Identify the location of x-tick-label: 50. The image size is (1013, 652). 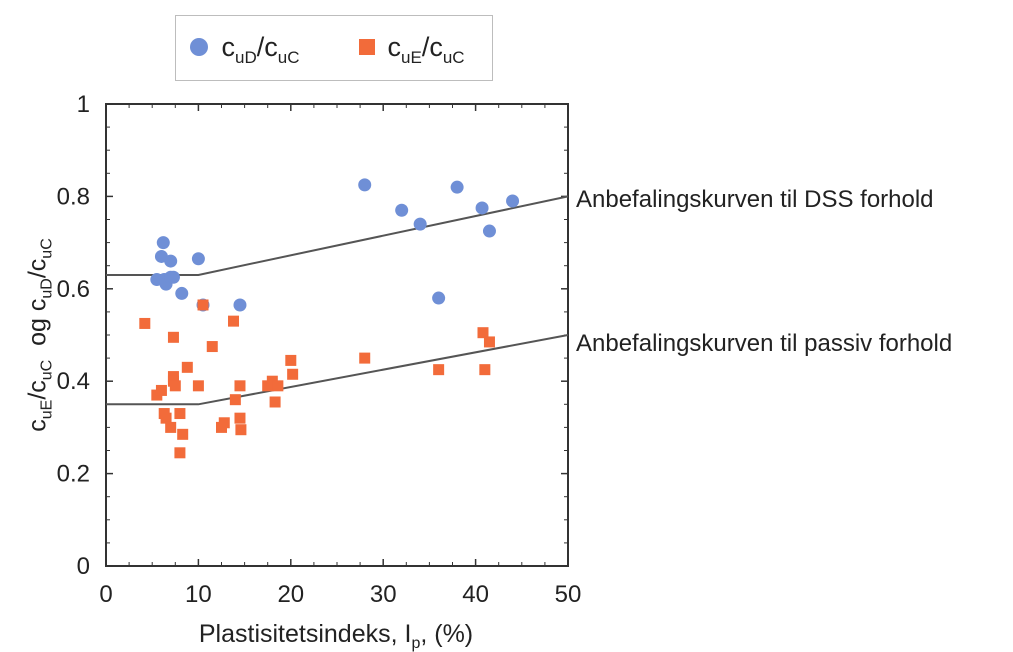
(568, 594).